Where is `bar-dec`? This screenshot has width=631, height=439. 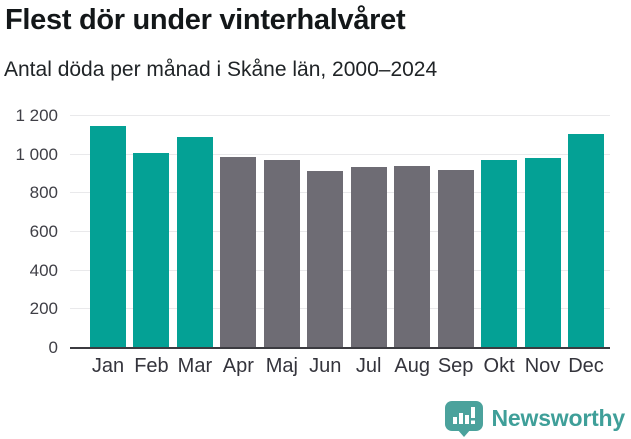
bar-dec is located at coordinates (585, 241).